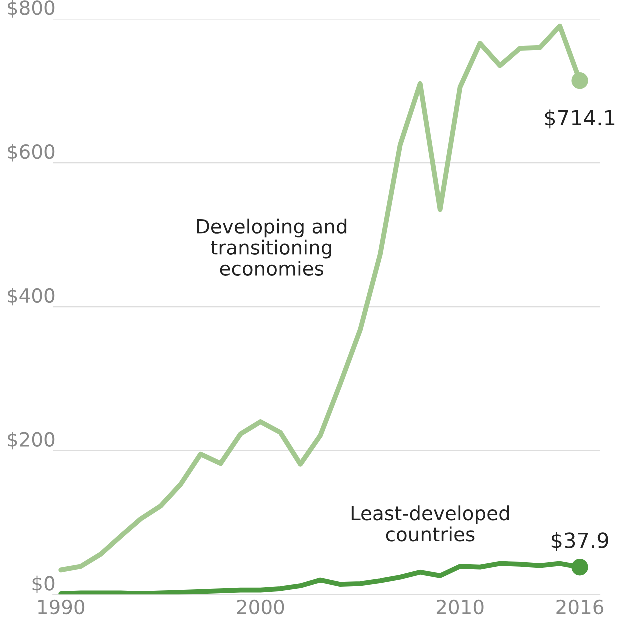 Image resolution: width=625 pixels, height=636 pixels. What do you see at coordinates (43, 585) in the screenshot?
I see `y-tick-label: $0` at bounding box center [43, 585].